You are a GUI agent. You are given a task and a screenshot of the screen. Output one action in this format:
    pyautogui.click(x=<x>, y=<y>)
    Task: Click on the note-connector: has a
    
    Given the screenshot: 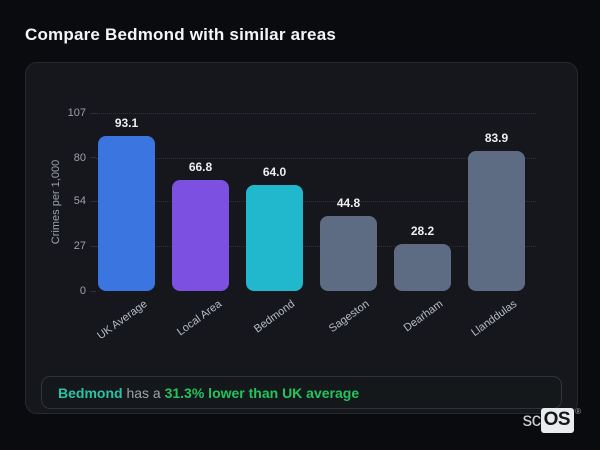 What is the action you would take?
    pyautogui.click(x=143, y=392)
    